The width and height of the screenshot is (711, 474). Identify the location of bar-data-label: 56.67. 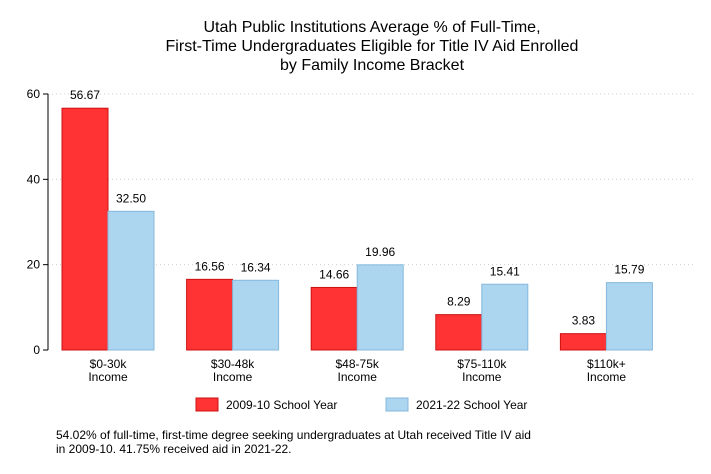
(85, 95).